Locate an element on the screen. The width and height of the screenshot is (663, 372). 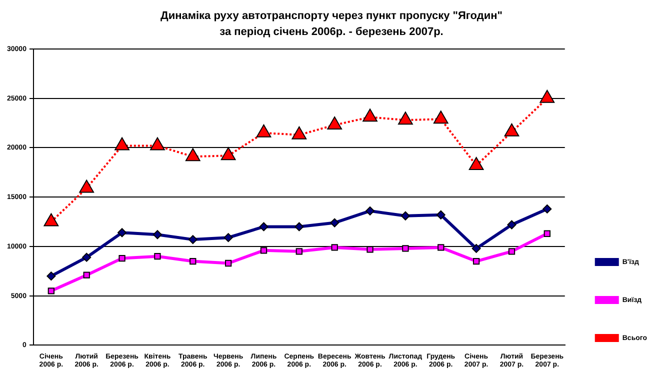
chart-subtitle: за період січень 2006р. - березень 2007р. is located at coordinates (331, 32).